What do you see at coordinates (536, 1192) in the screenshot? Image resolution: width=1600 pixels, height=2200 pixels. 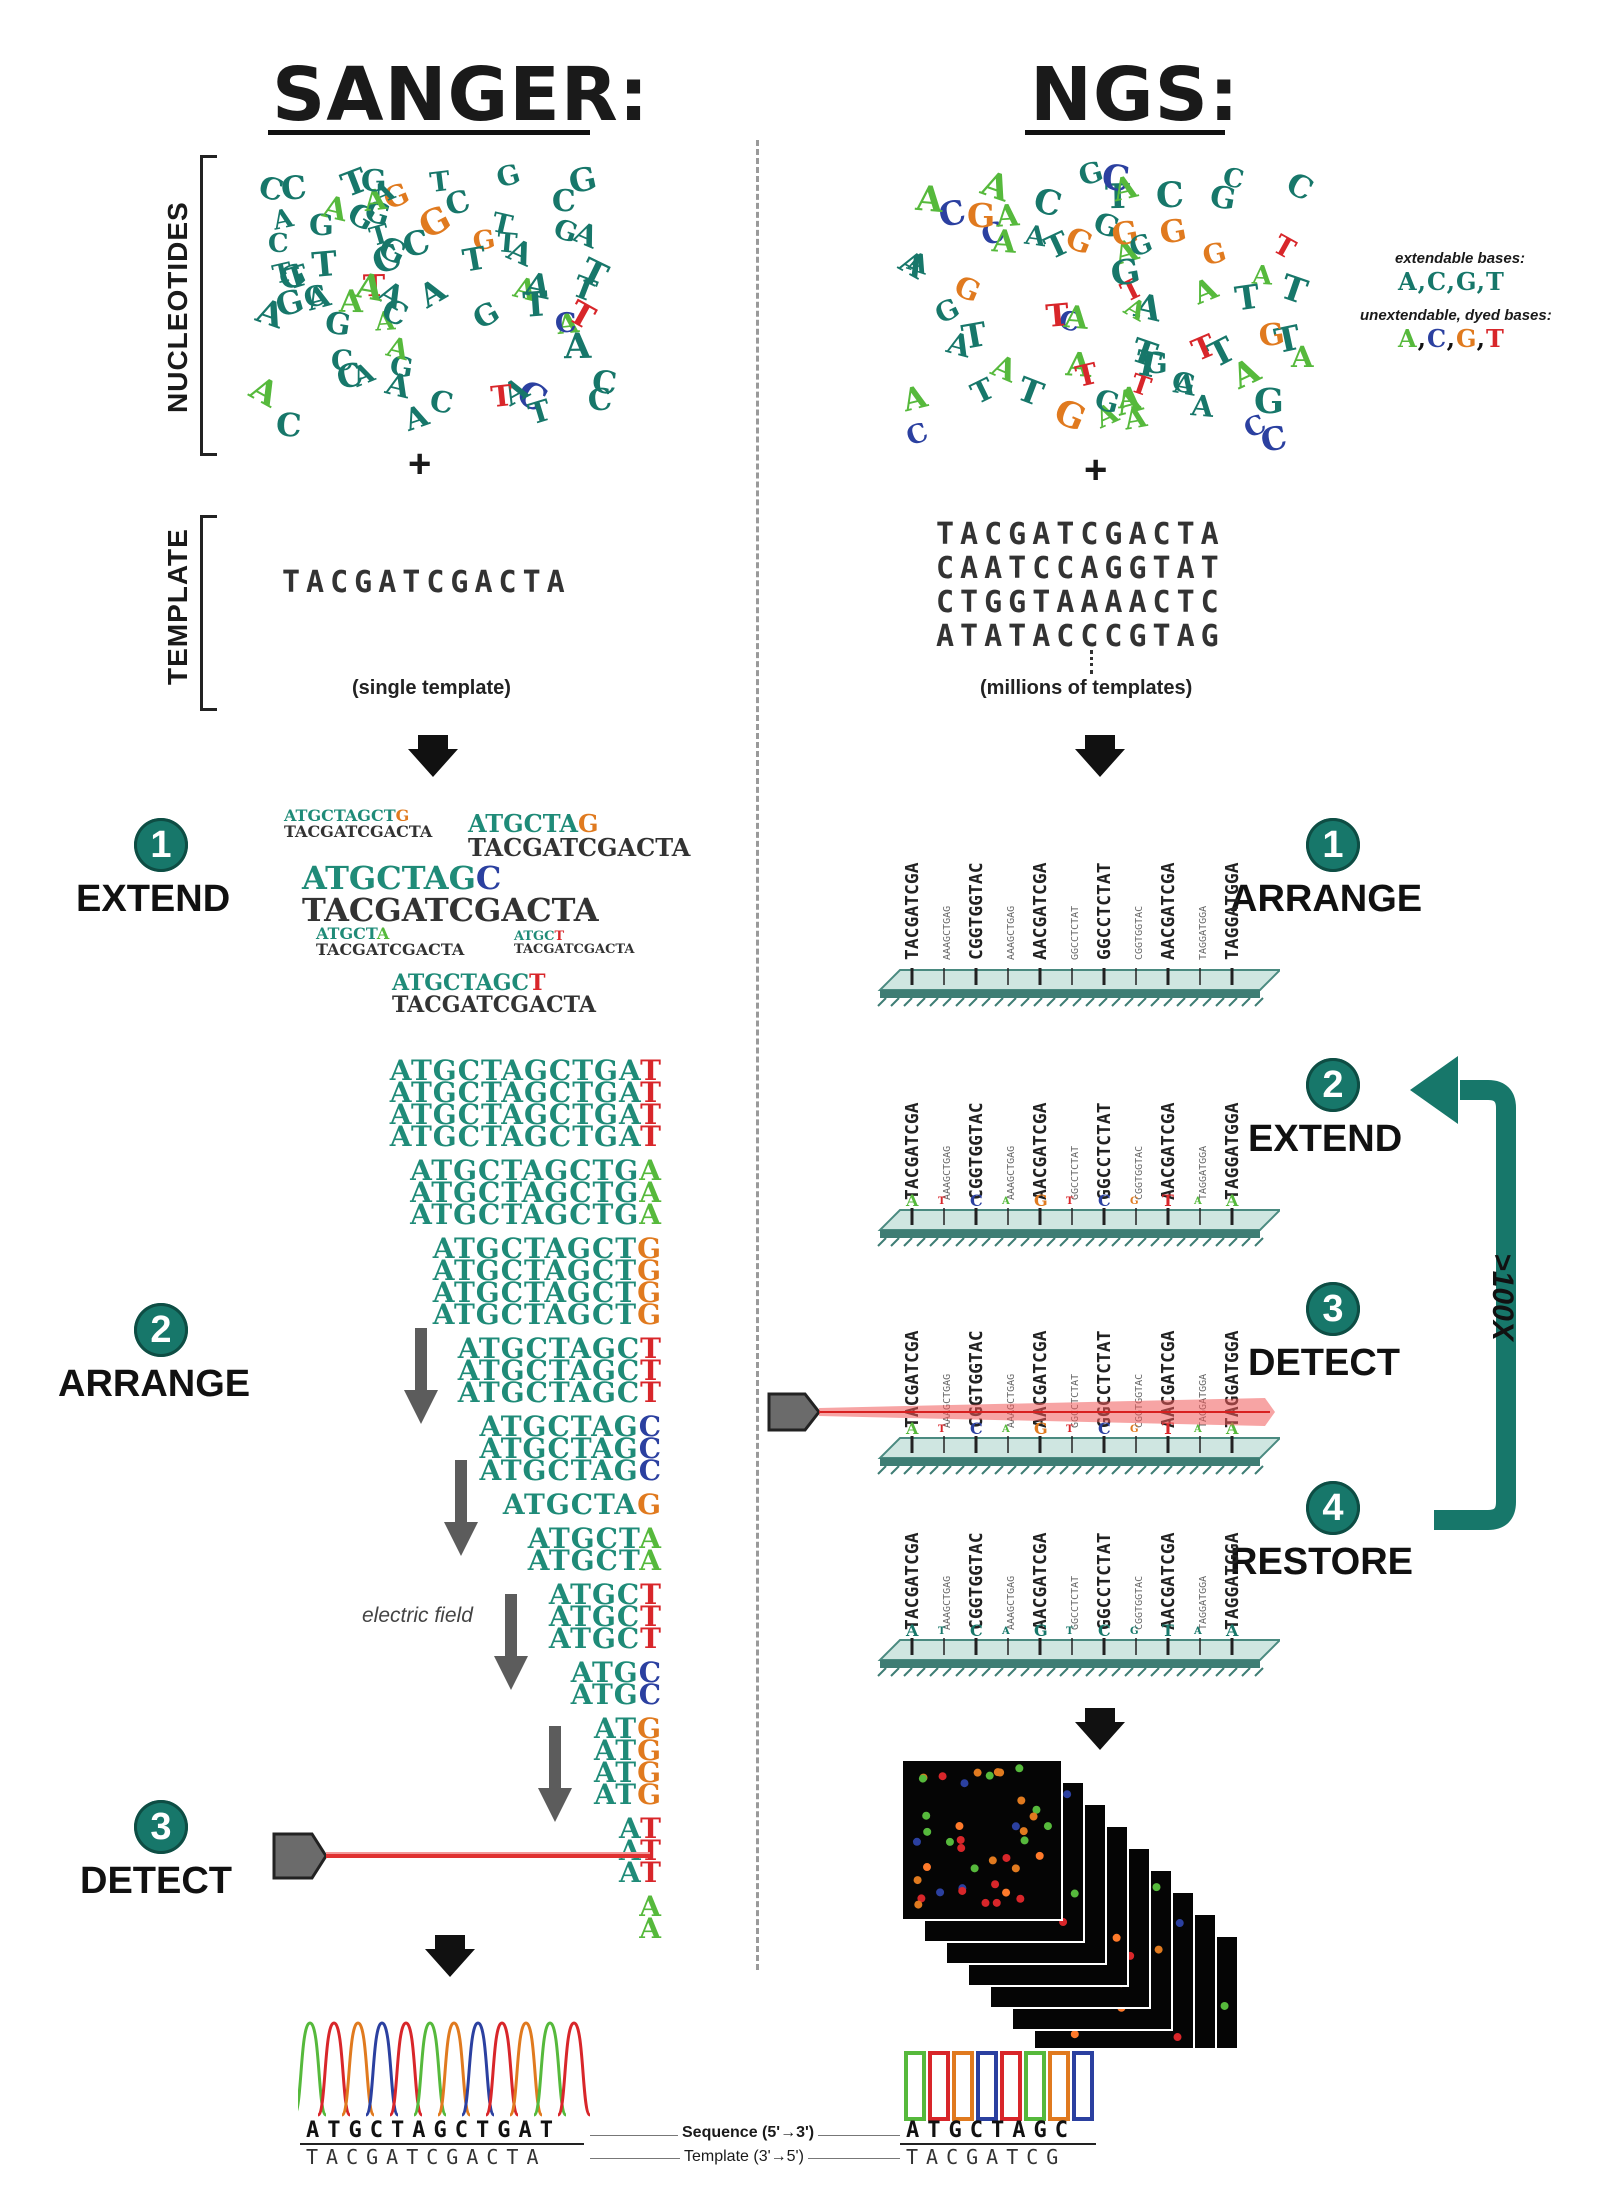 I see `ladder-fragment: ATGCTAGCTGA` at bounding box center [536, 1192].